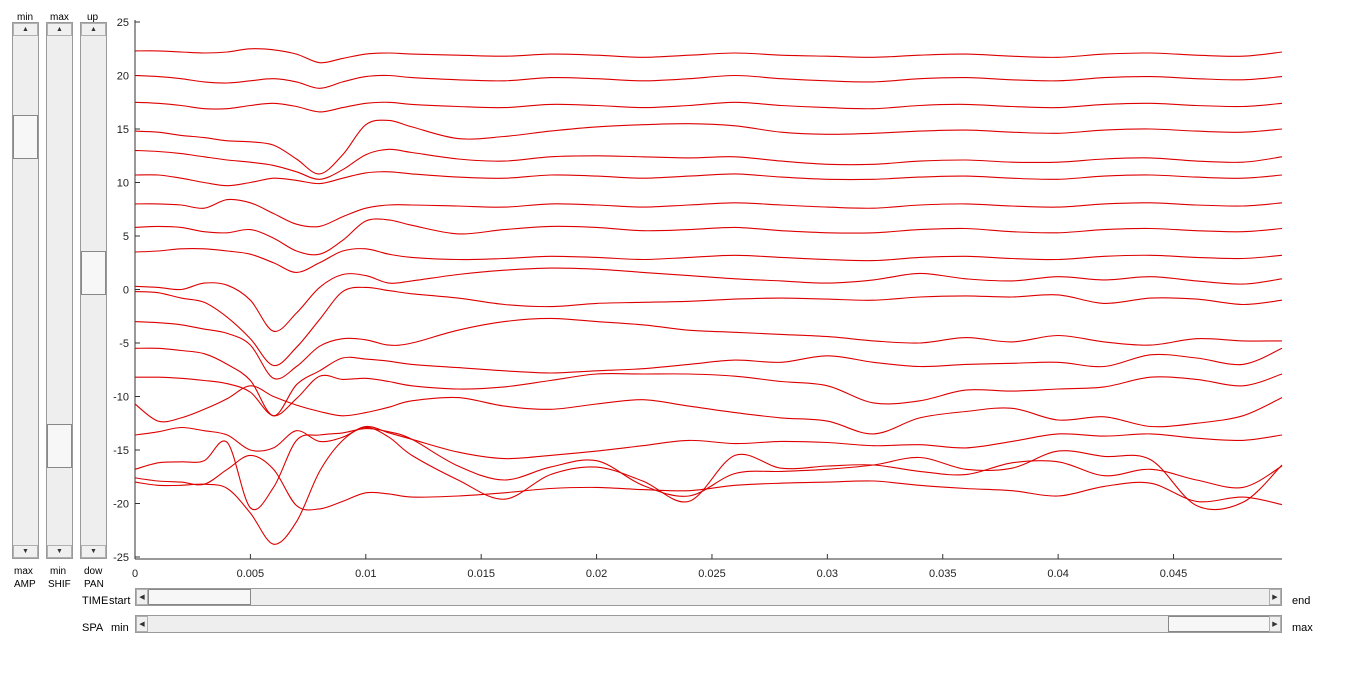  Describe the element at coordinates (135, 574) in the screenshot. I see `x-tick-label: 0` at that location.